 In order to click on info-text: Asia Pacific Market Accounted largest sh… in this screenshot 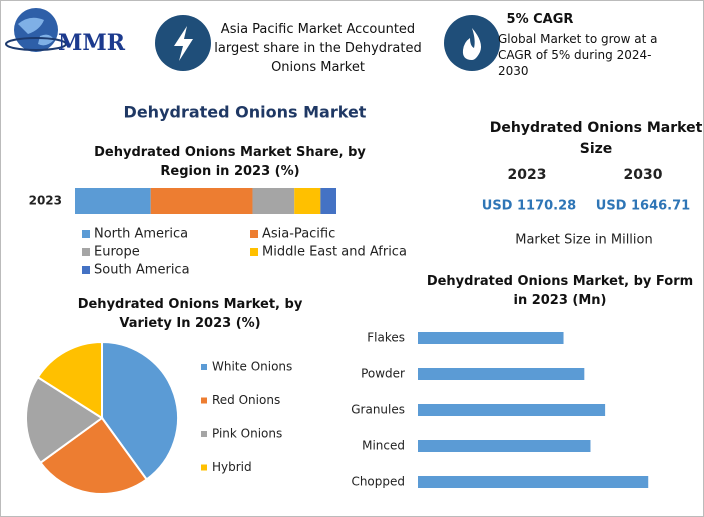, I will do `click(318, 48)`.